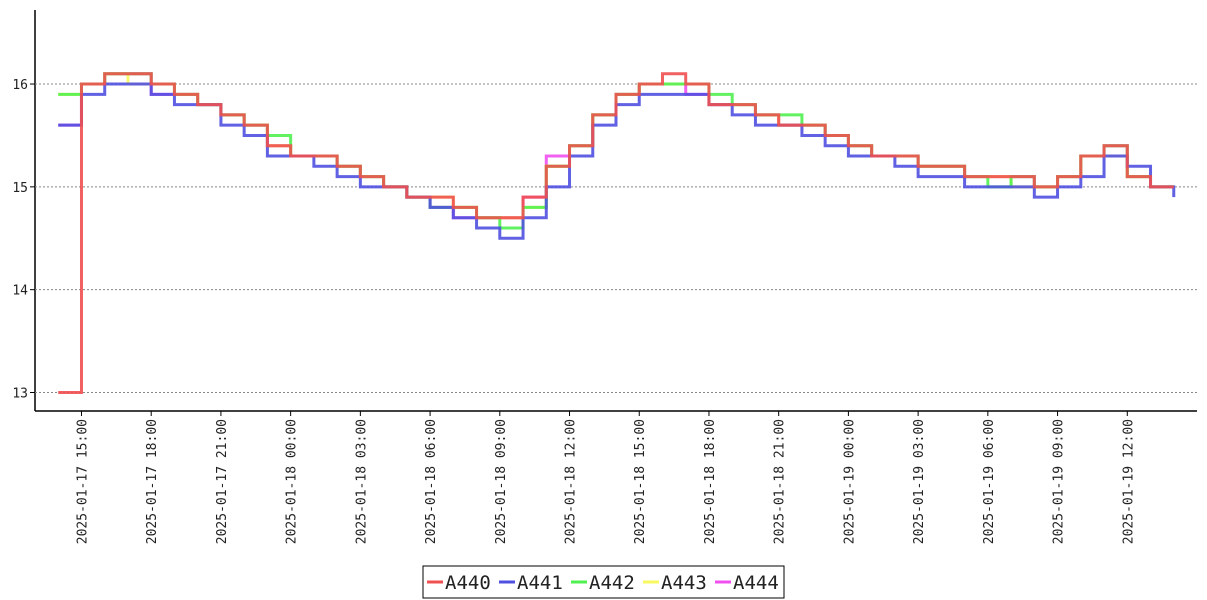  Describe the element at coordinates (849, 481) in the screenshot. I see `x-tick-label: 2025-01-19 00:00` at that location.